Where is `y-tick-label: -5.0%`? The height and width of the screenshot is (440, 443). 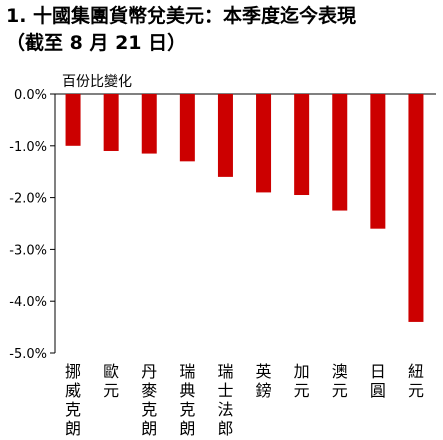
y-tick-label: -5.0% is located at coordinates (28, 354).